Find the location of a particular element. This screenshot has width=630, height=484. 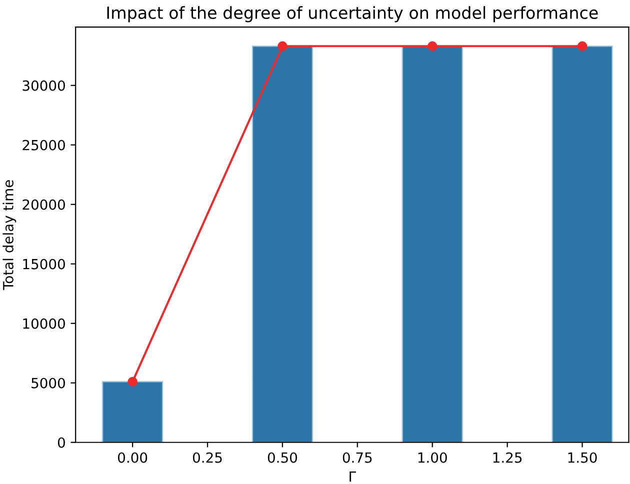

y-tick-label: 0 is located at coordinates (61, 442).